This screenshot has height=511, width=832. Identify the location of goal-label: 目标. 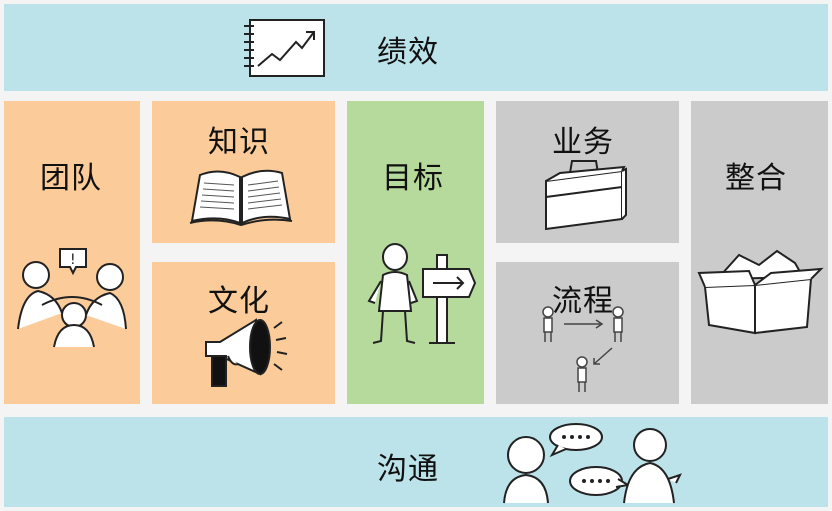
(413, 178).